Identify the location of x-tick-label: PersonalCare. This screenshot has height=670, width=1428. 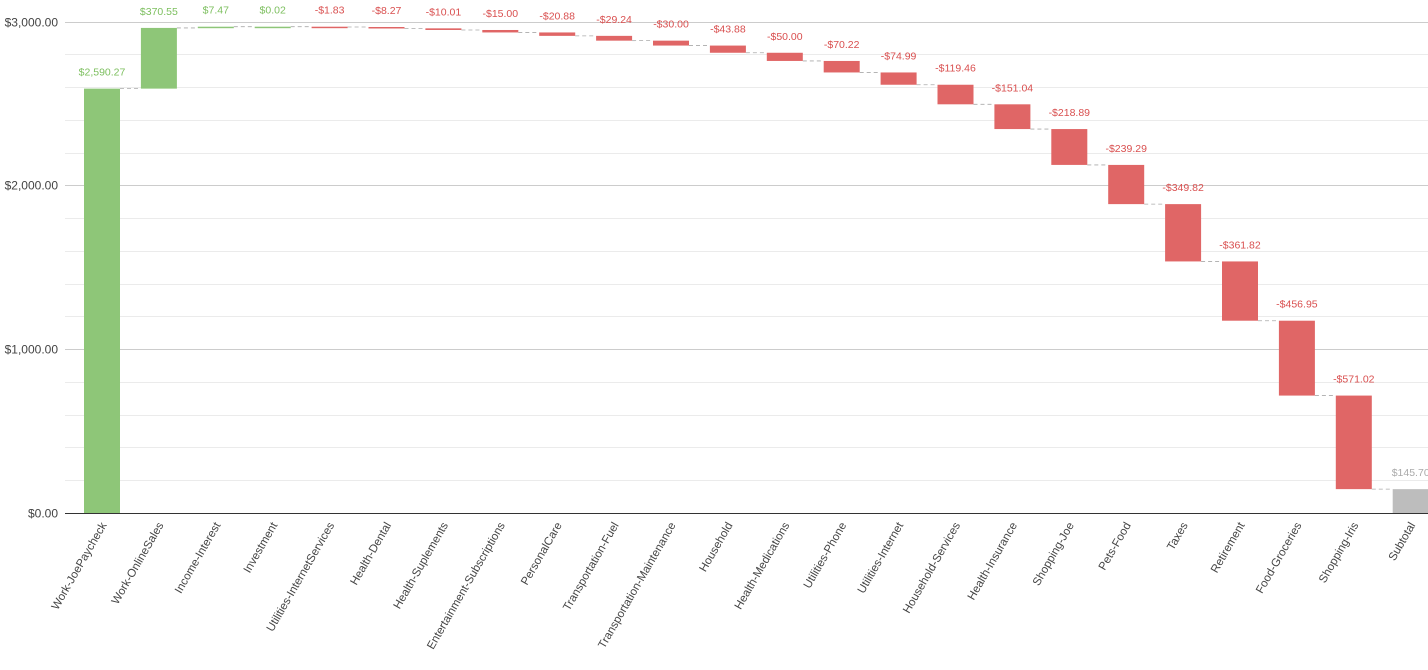
(542, 554).